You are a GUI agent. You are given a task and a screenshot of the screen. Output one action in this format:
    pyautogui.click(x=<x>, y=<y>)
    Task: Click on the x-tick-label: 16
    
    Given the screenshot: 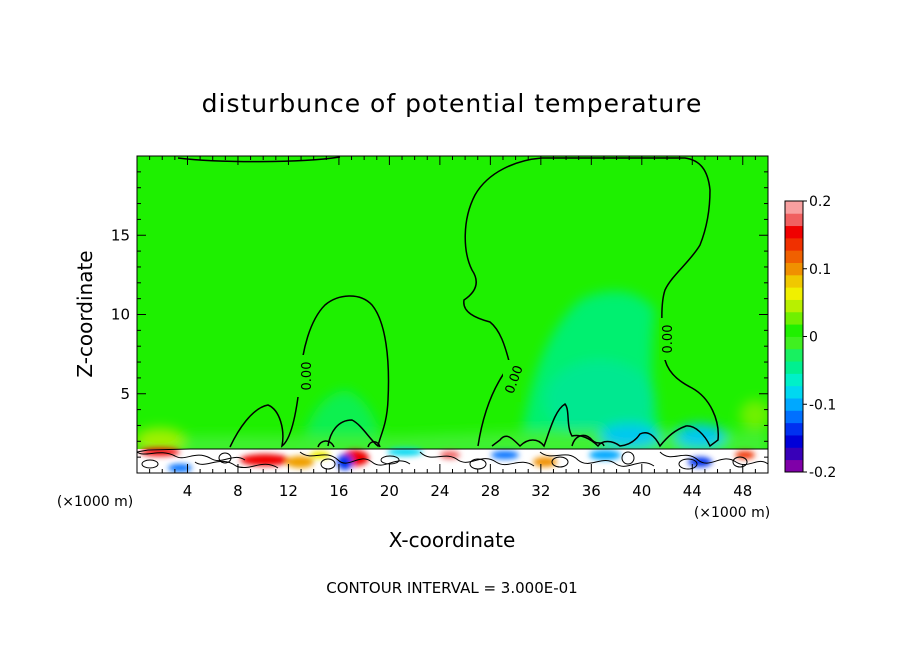 What is the action you would take?
    pyautogui.click(x=338, y=491)
    